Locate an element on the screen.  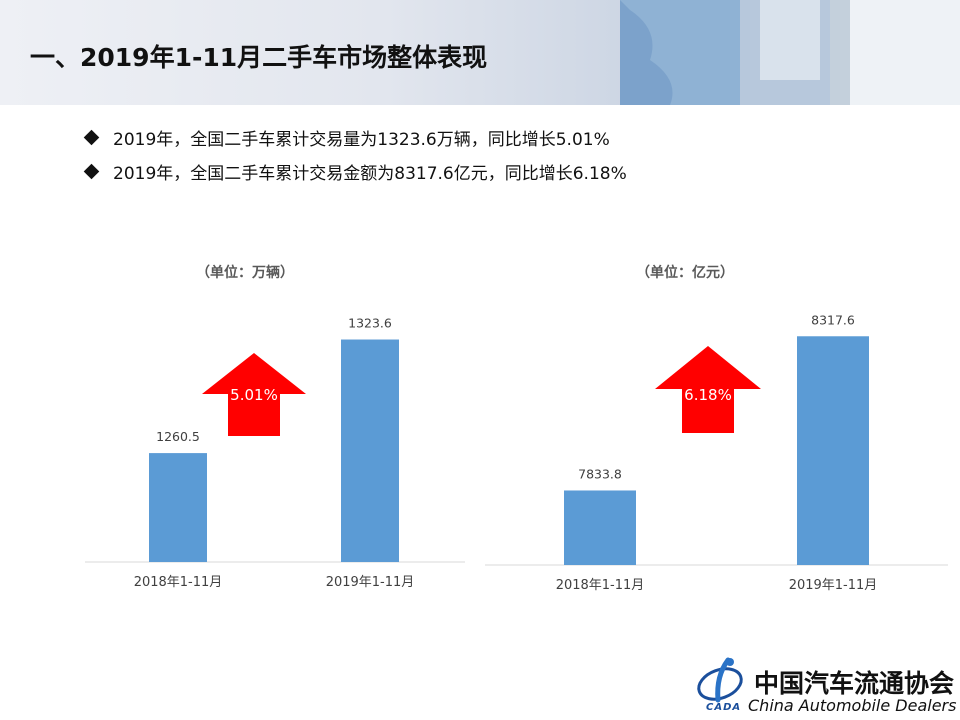
cada-logo-icon is located at coordinates (720, 680).